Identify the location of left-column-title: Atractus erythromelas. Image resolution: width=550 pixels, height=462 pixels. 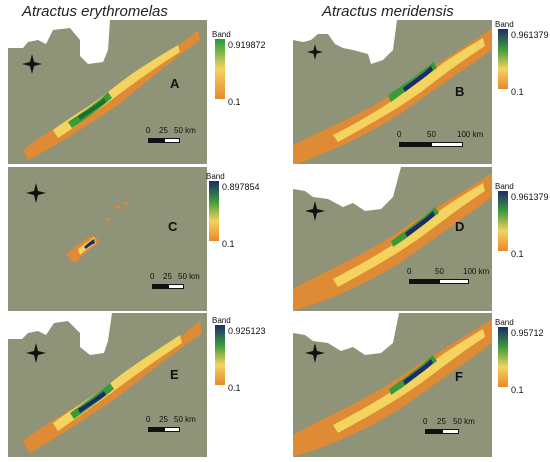
(95, 11).